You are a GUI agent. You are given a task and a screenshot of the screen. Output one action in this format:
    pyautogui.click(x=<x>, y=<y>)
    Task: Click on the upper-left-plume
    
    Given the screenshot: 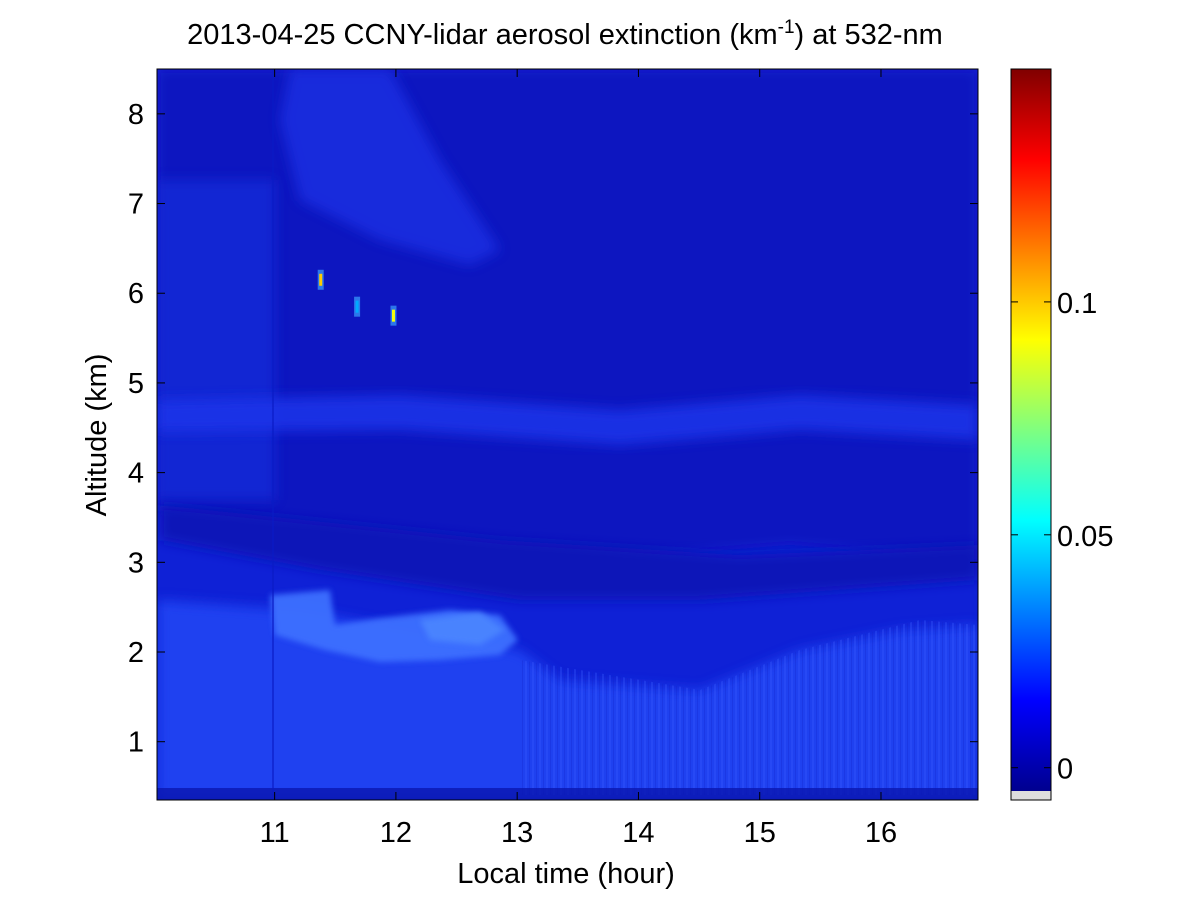 What is the action you would take?
    pyautogui.click(x=390, y=167)
    